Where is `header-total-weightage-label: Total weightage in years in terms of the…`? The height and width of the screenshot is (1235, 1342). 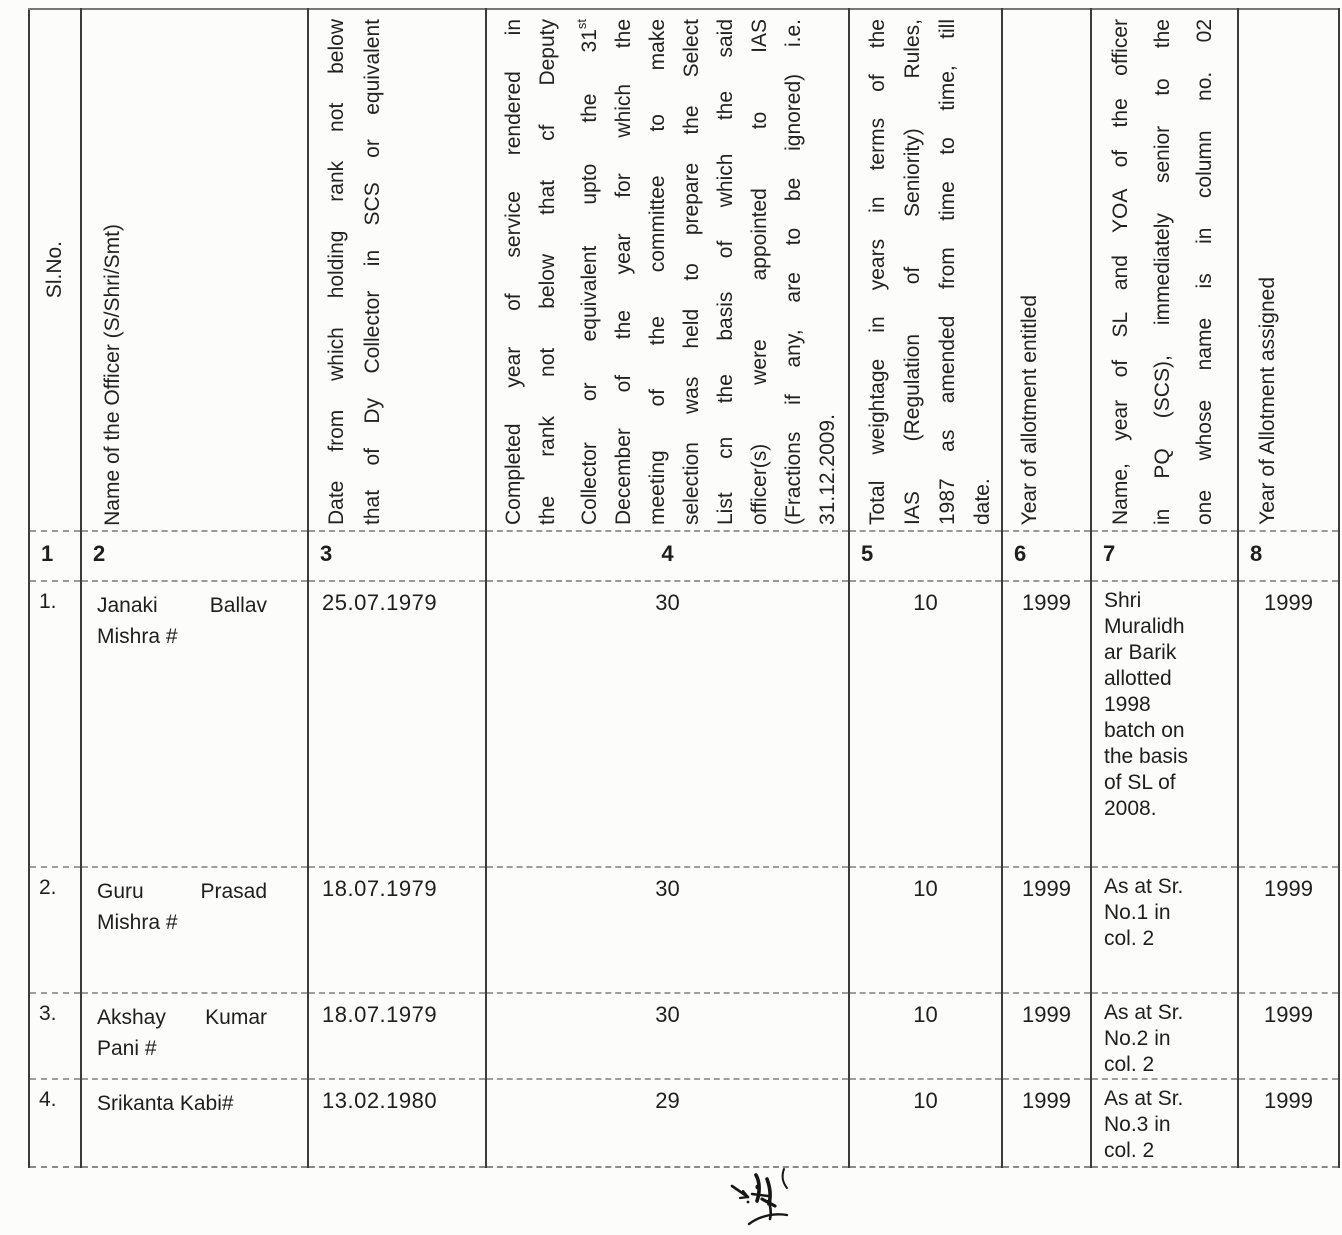 header-total-weightage-label: Total weightage in years in terms of the… is located at coordinates (930, 272).